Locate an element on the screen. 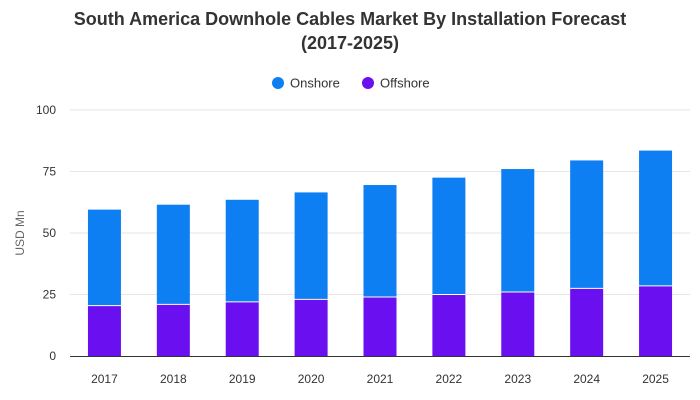 Image resolution: width=700 pixels, height=400 pixels. bar-onshore-2017 is located at coordinates (104, 257).